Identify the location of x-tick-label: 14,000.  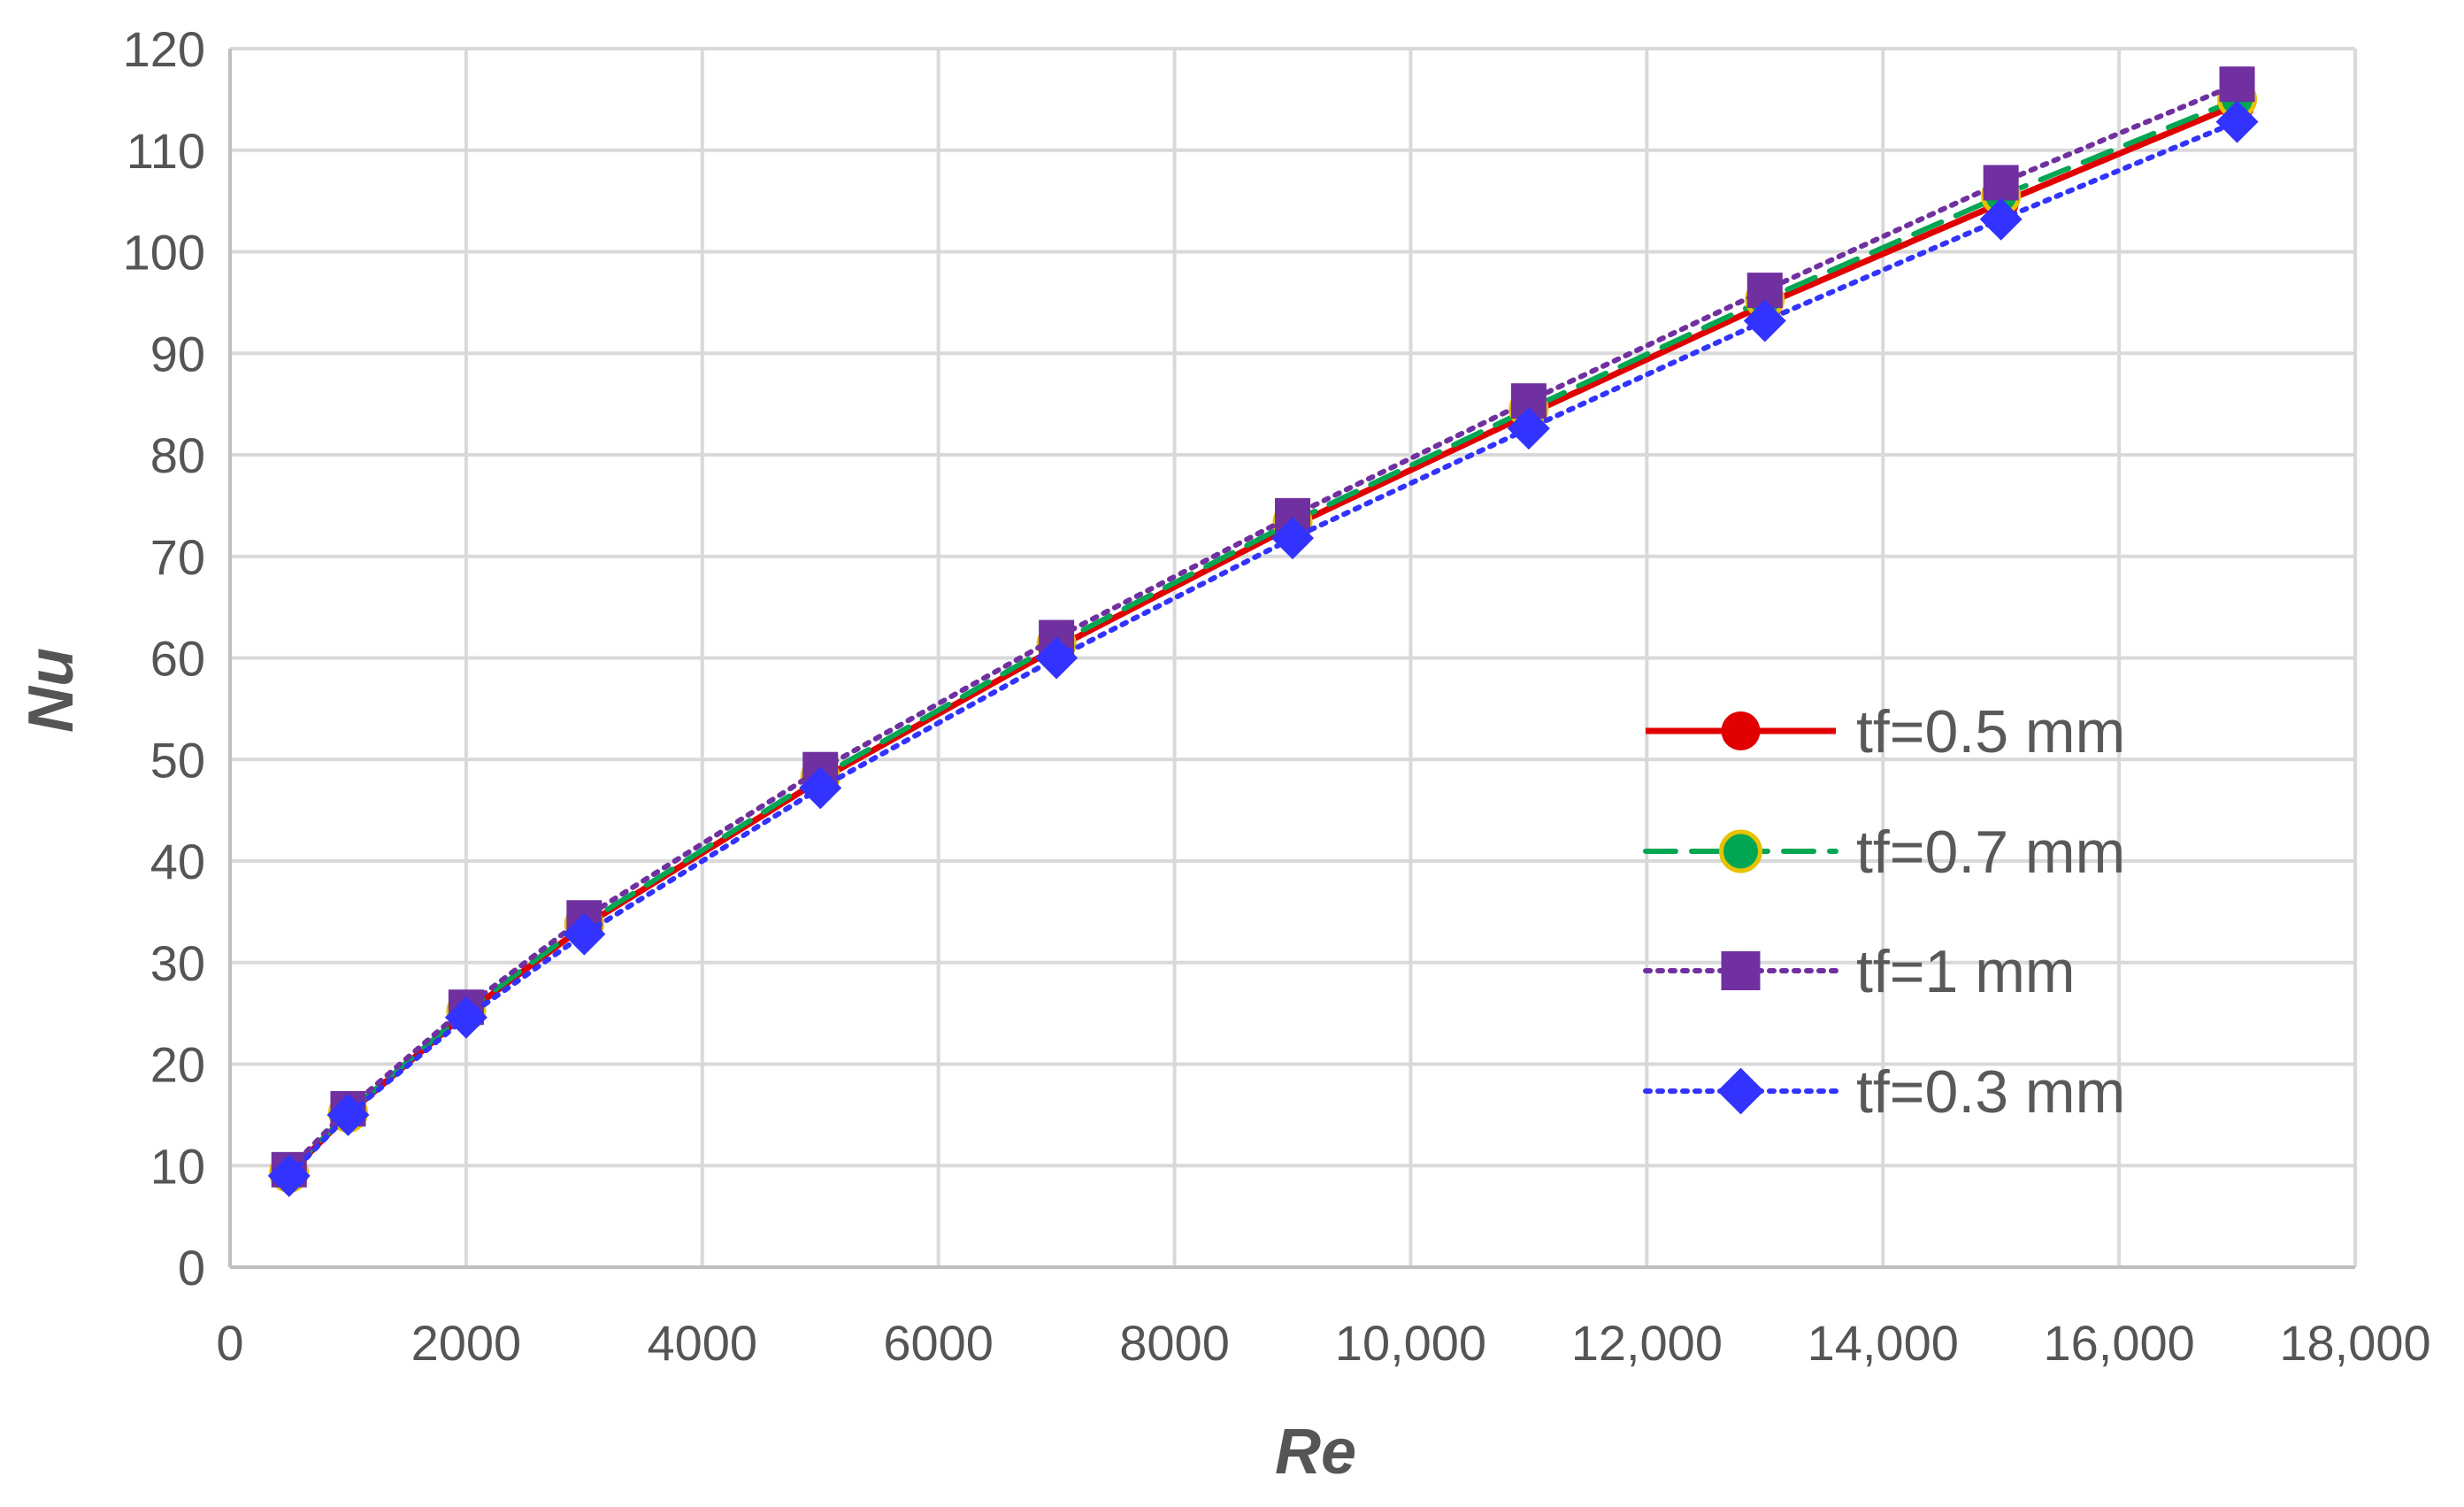
(1884, 1343).